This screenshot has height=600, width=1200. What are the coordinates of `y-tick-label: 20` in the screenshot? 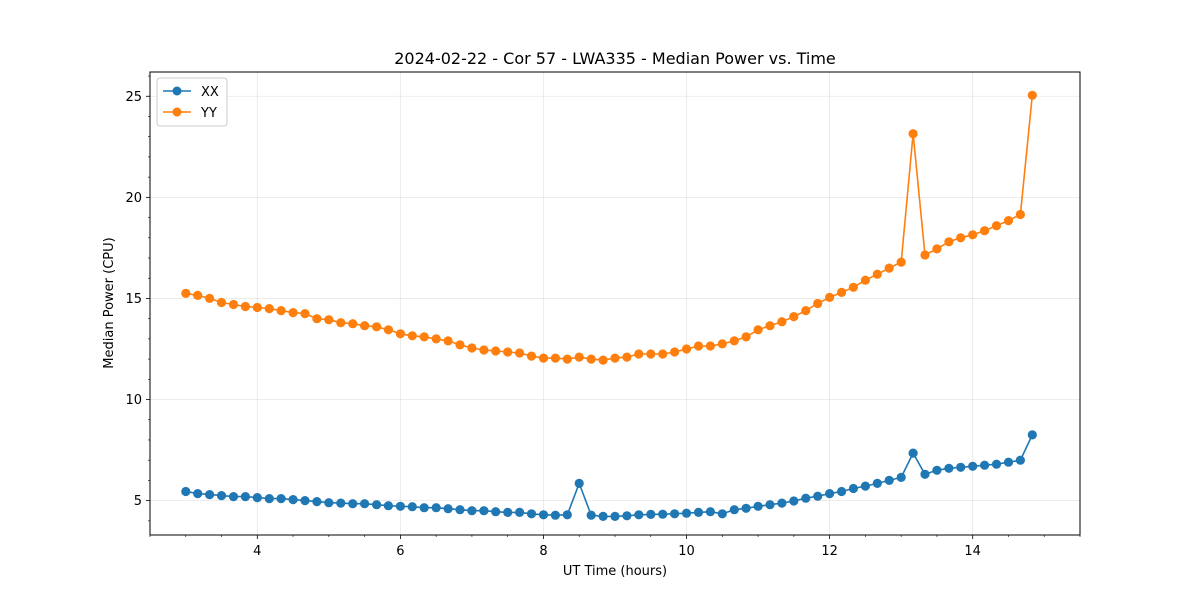 It's located at (133, 198).